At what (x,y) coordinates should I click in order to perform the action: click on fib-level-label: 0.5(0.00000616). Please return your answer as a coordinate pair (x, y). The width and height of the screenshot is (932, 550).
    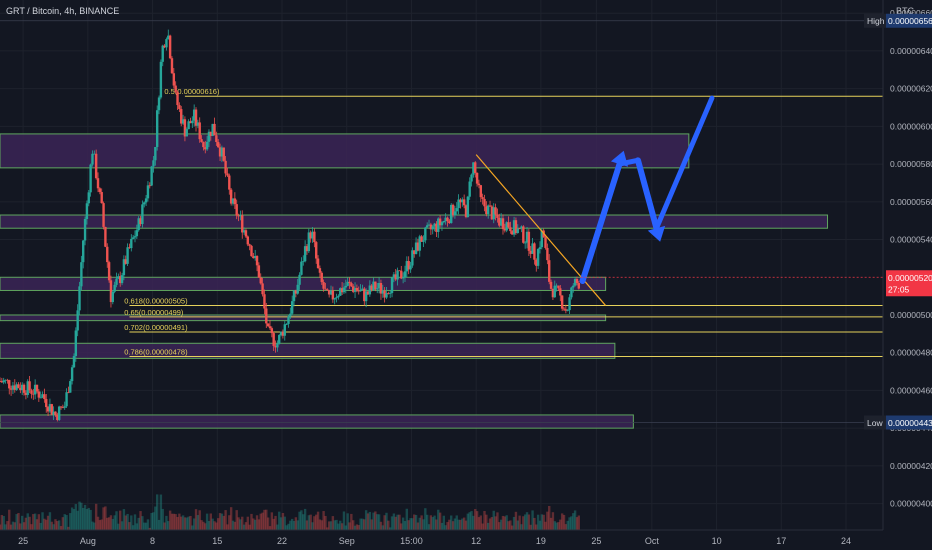
    Looking at the image, I should click on (192, 91).